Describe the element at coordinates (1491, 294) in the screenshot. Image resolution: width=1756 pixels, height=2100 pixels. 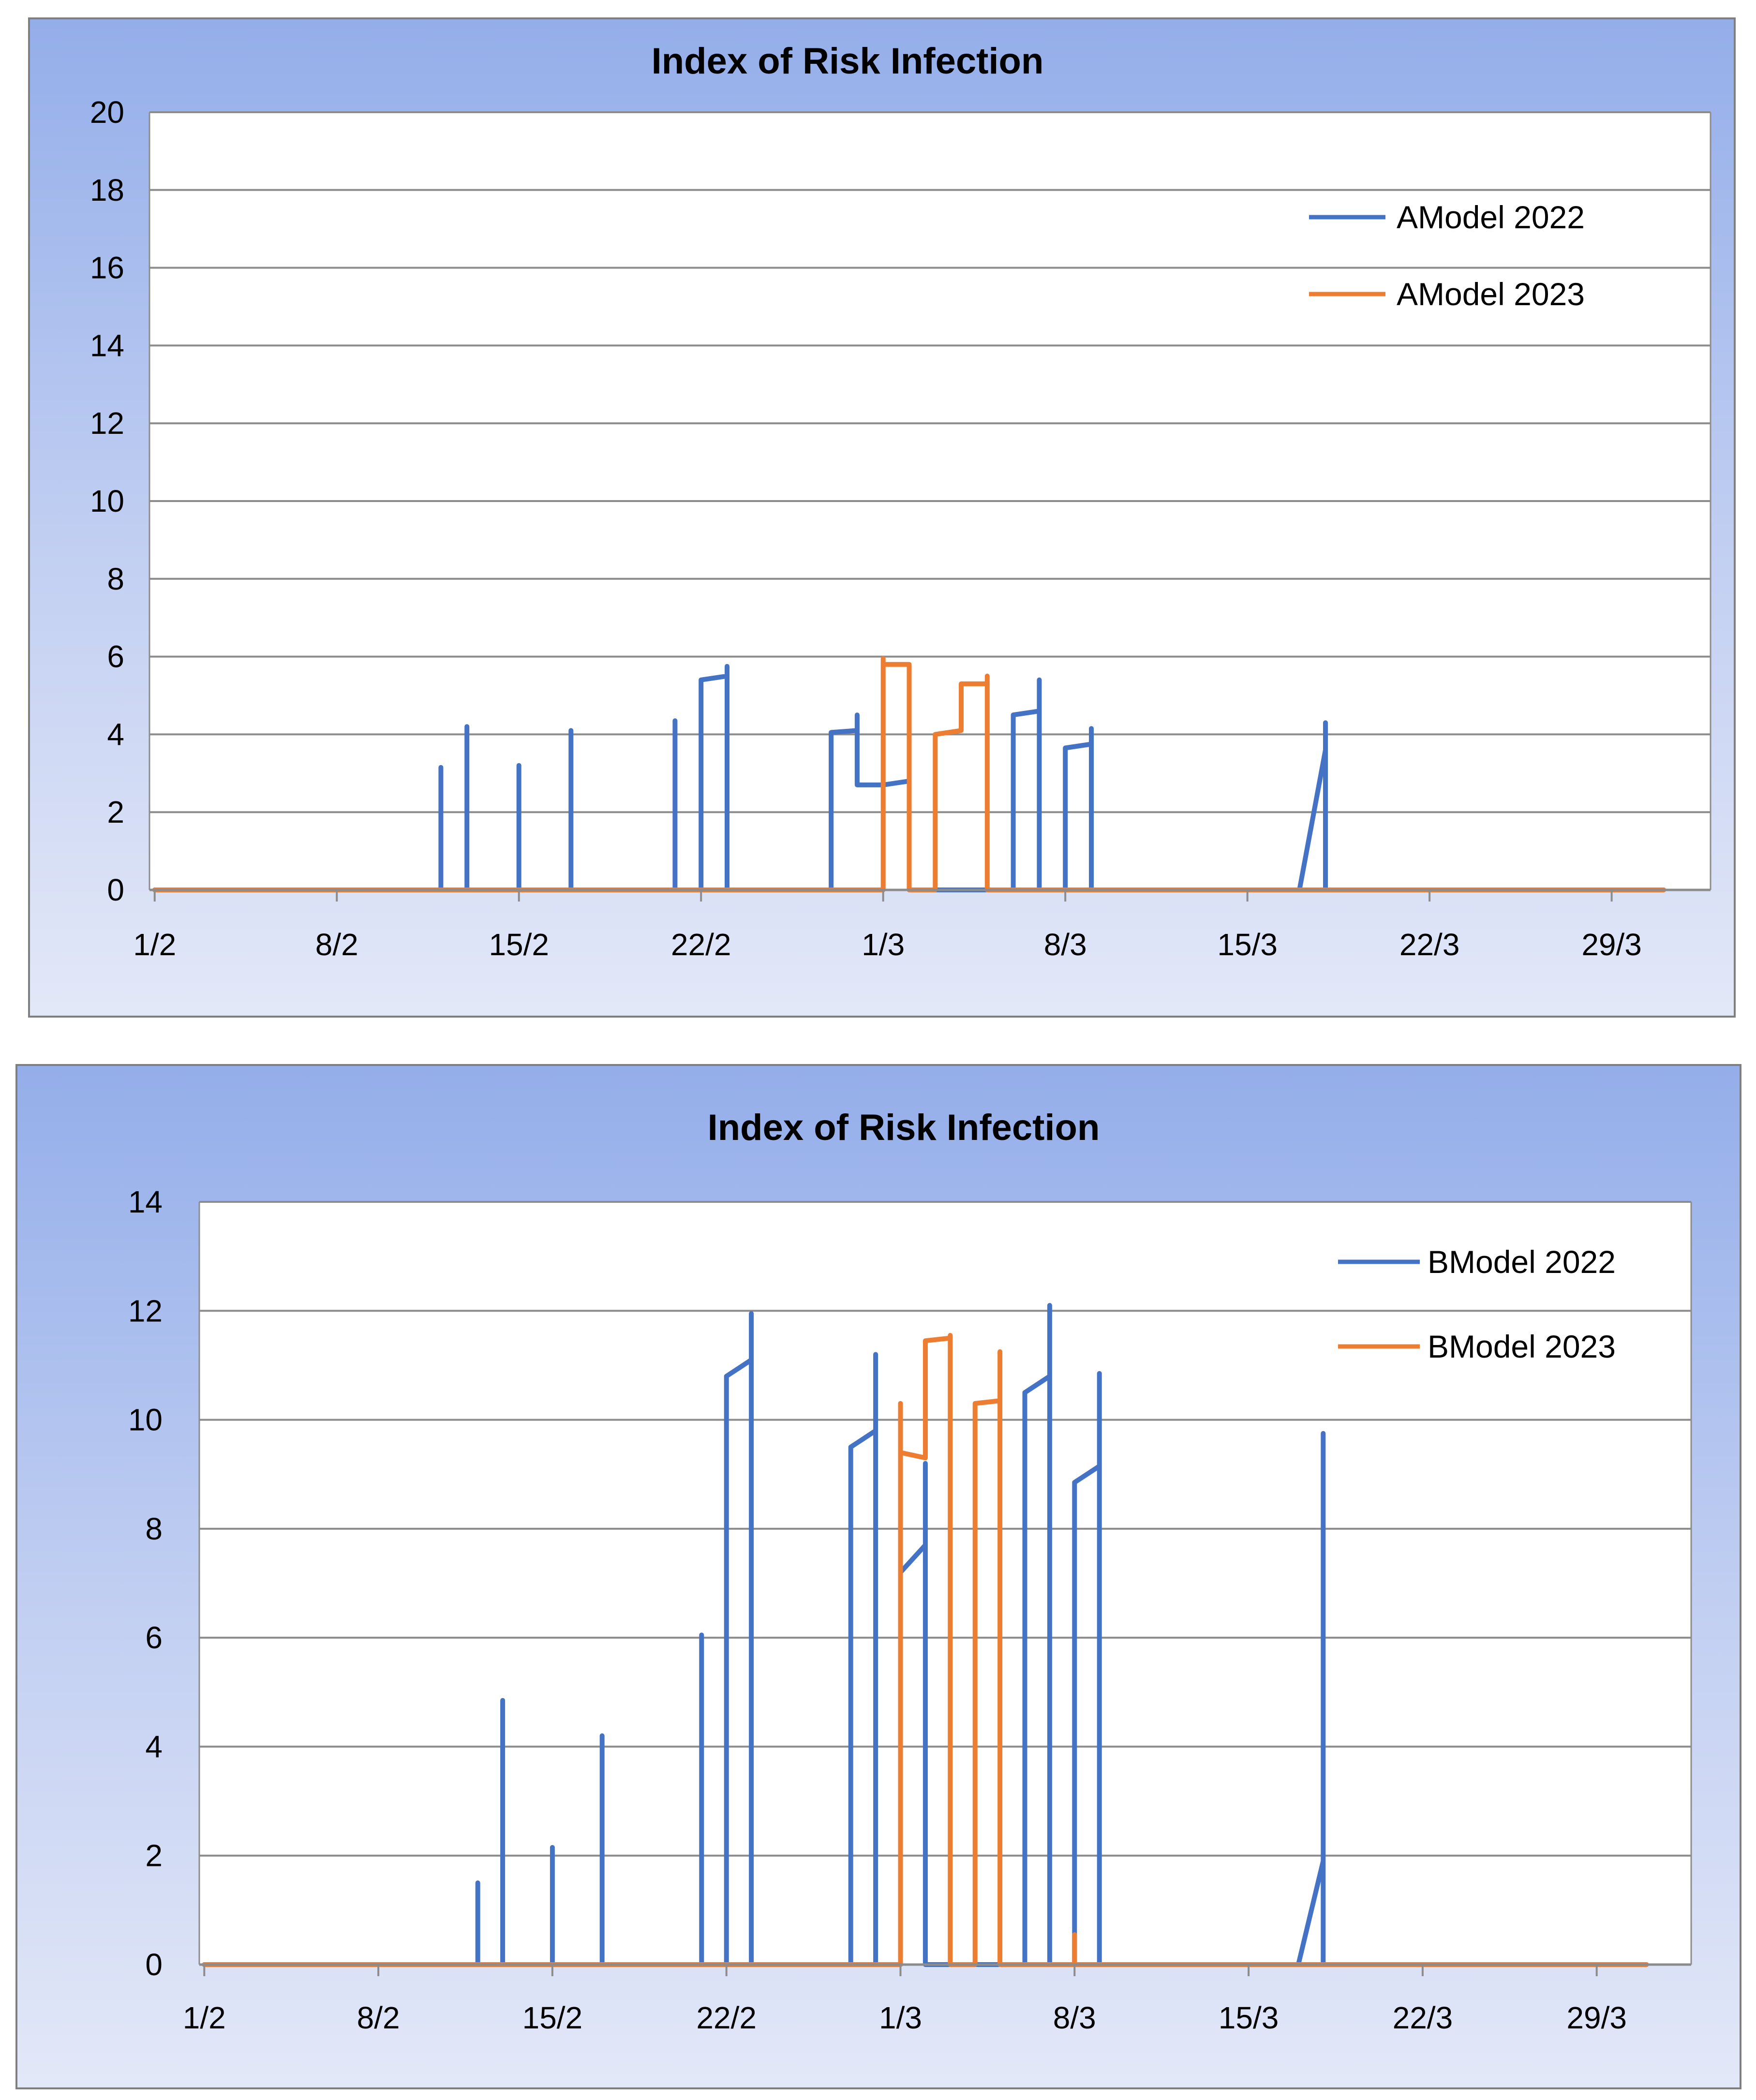
I see `legend-label-amodel-2023: AModel 2023` at that location.